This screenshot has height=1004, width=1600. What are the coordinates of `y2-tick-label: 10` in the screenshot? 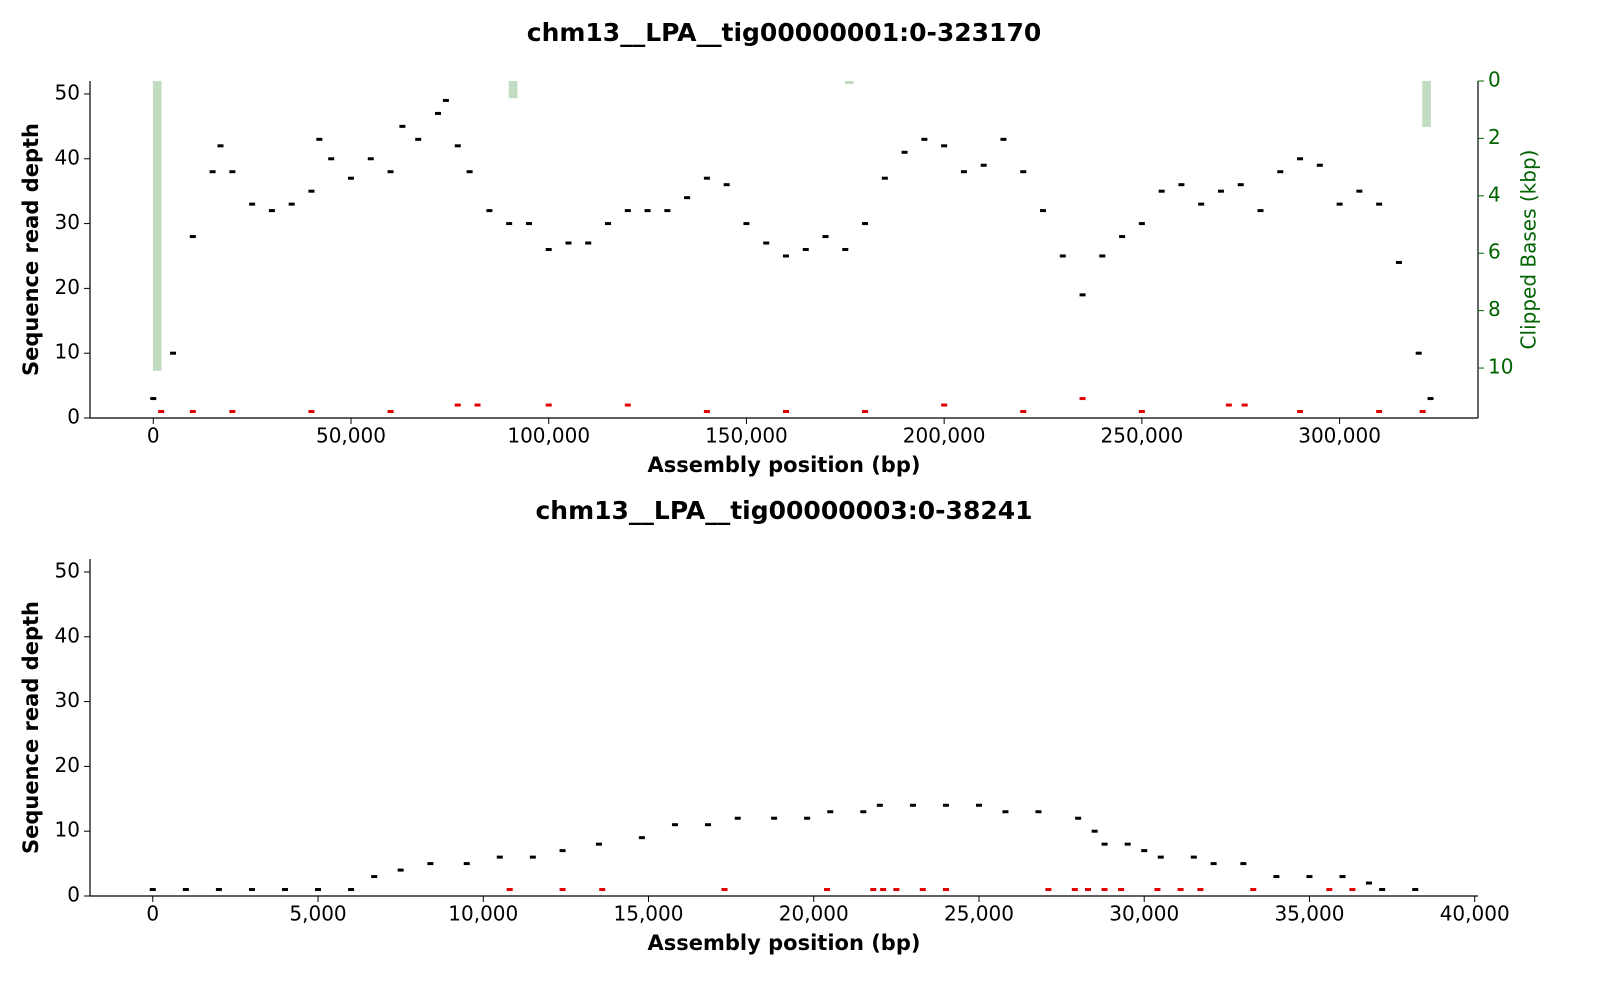 It's located at (1500, 367).